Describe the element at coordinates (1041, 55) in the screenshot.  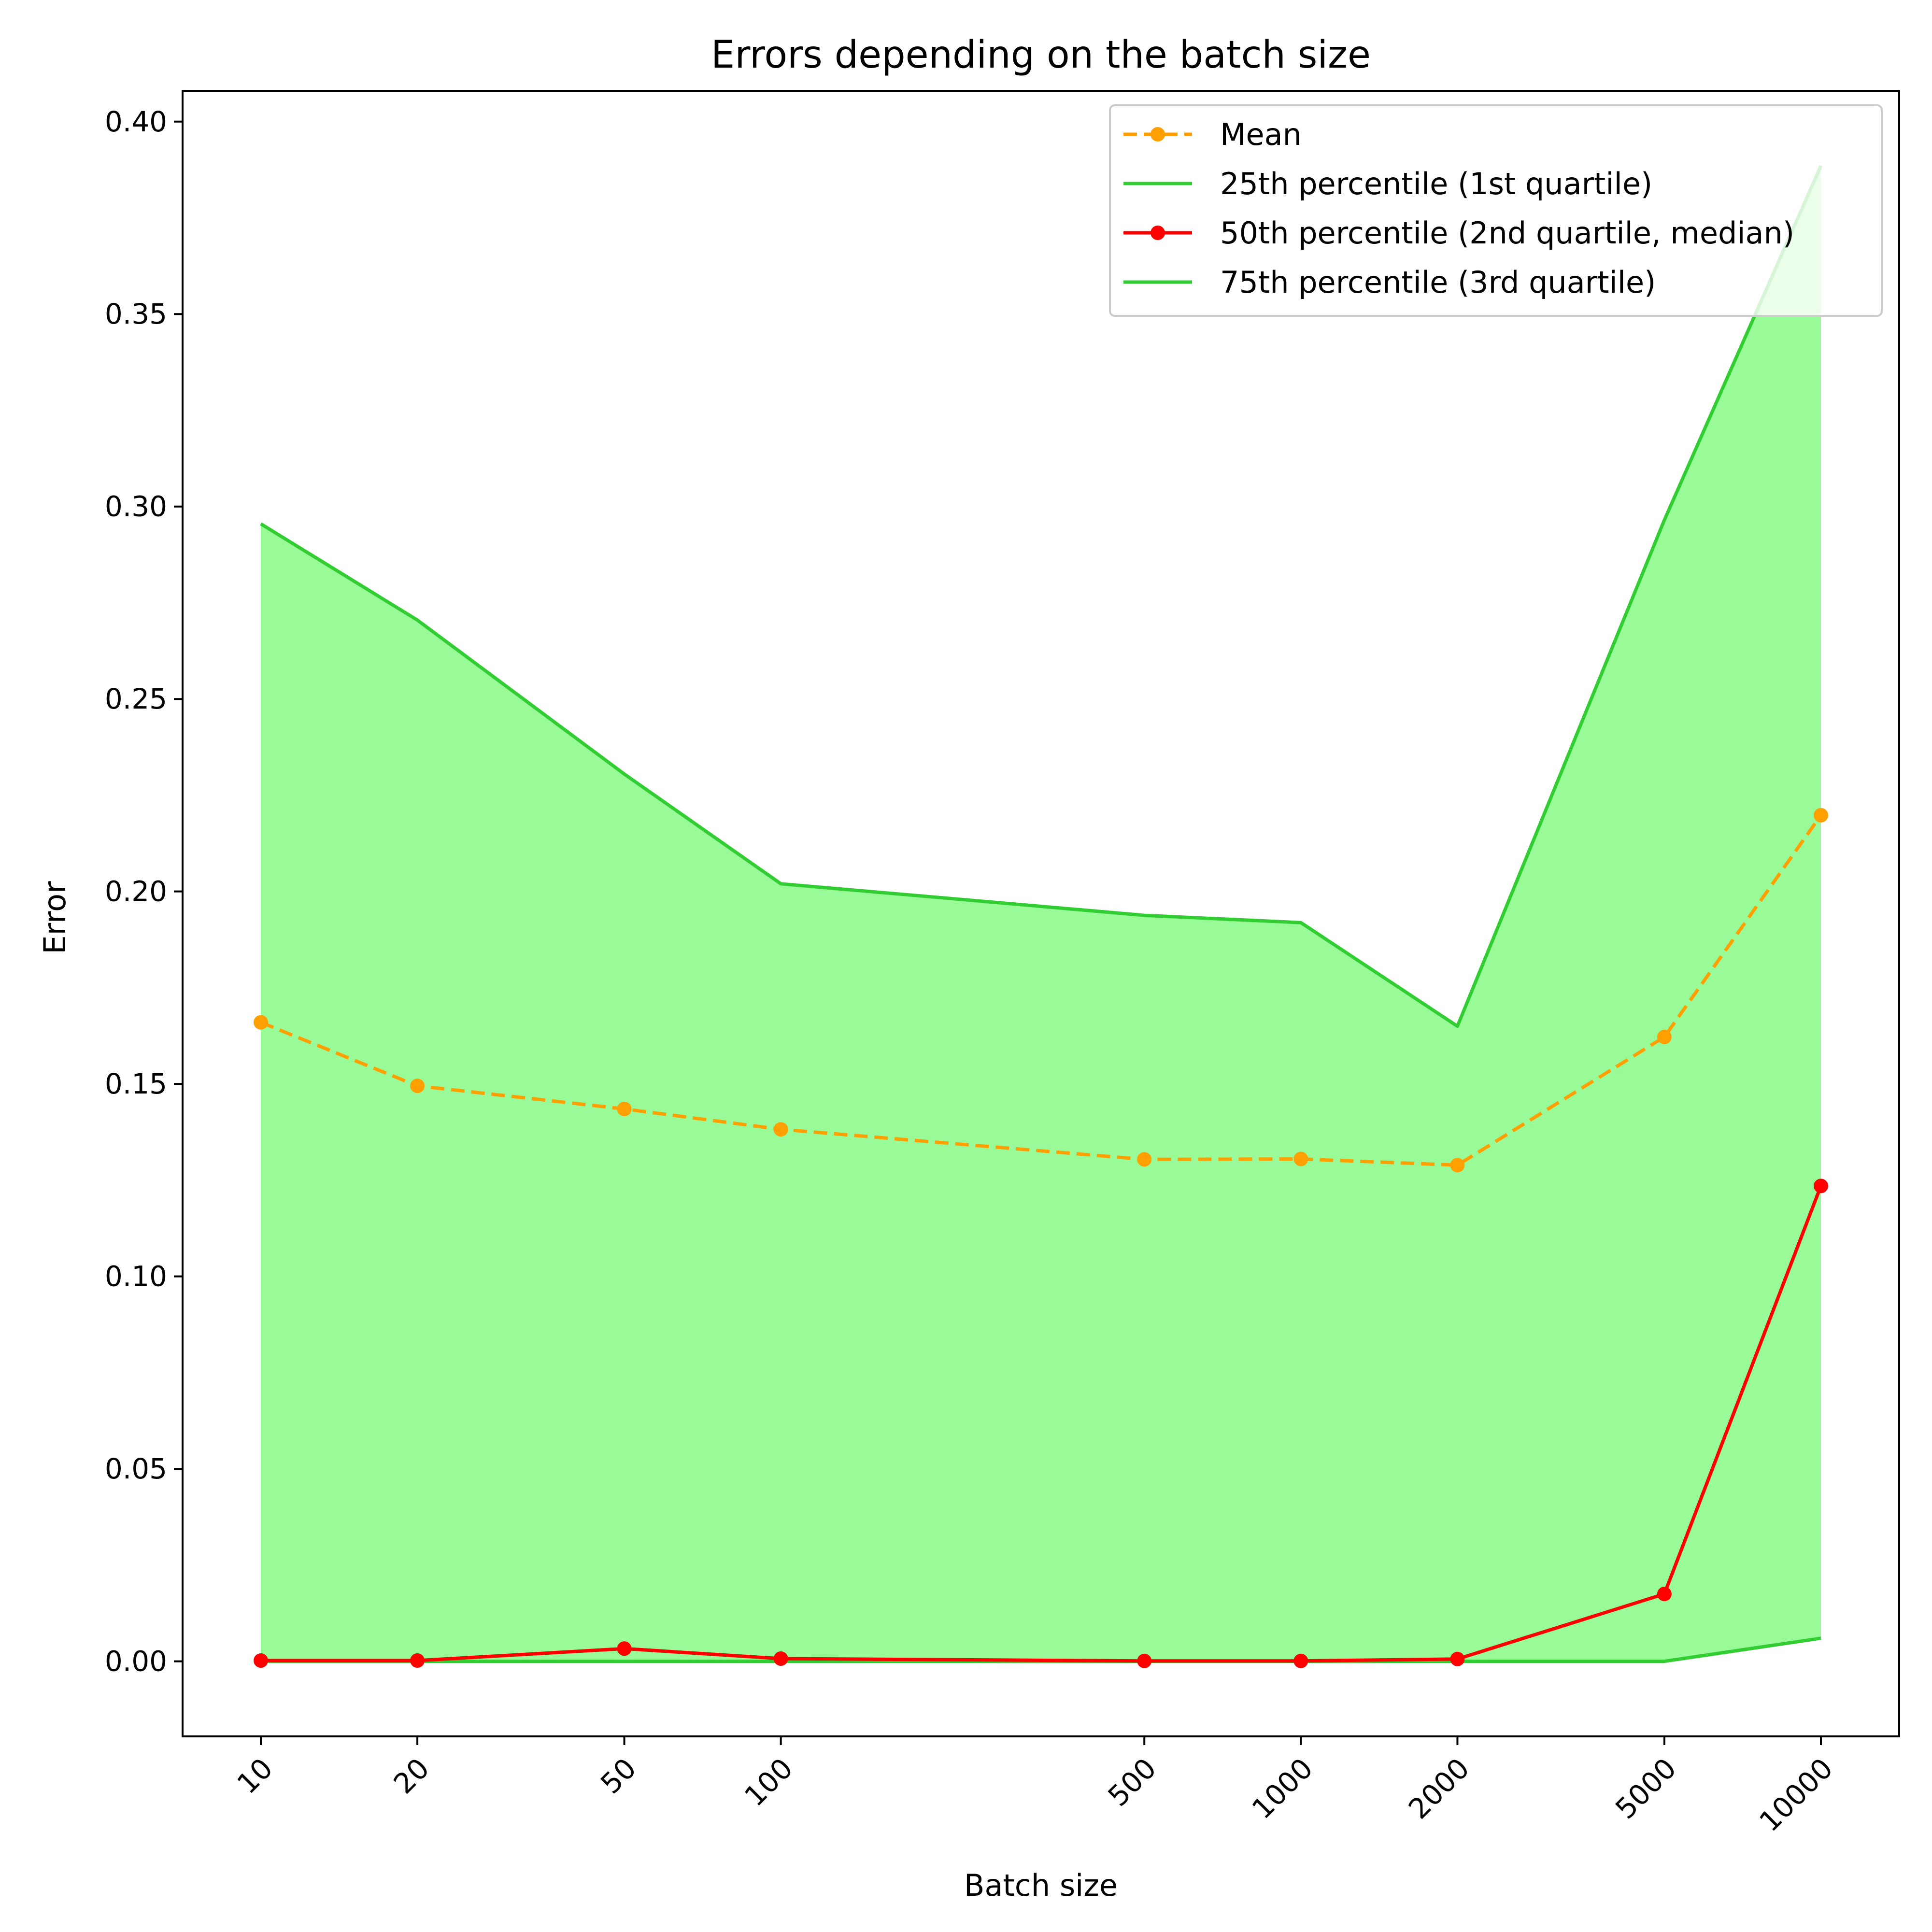
I see `chart-title: Errors depending on the batch size` at that location.